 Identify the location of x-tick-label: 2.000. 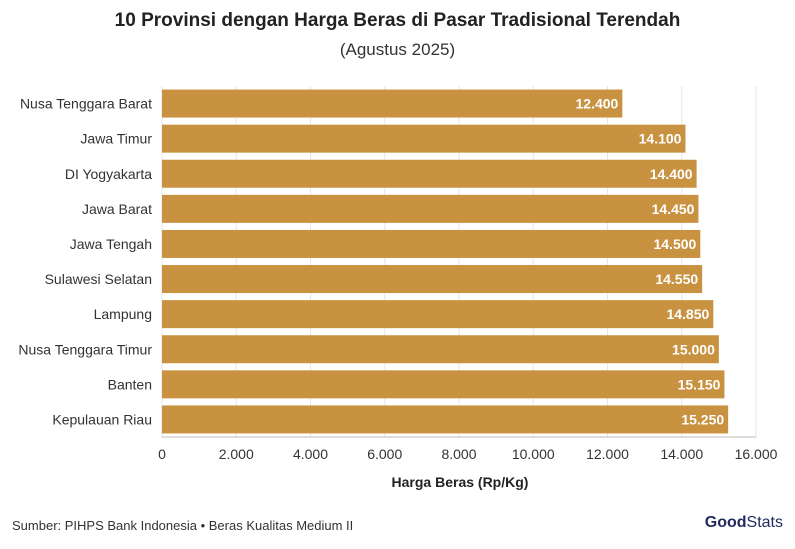
(236, 454).